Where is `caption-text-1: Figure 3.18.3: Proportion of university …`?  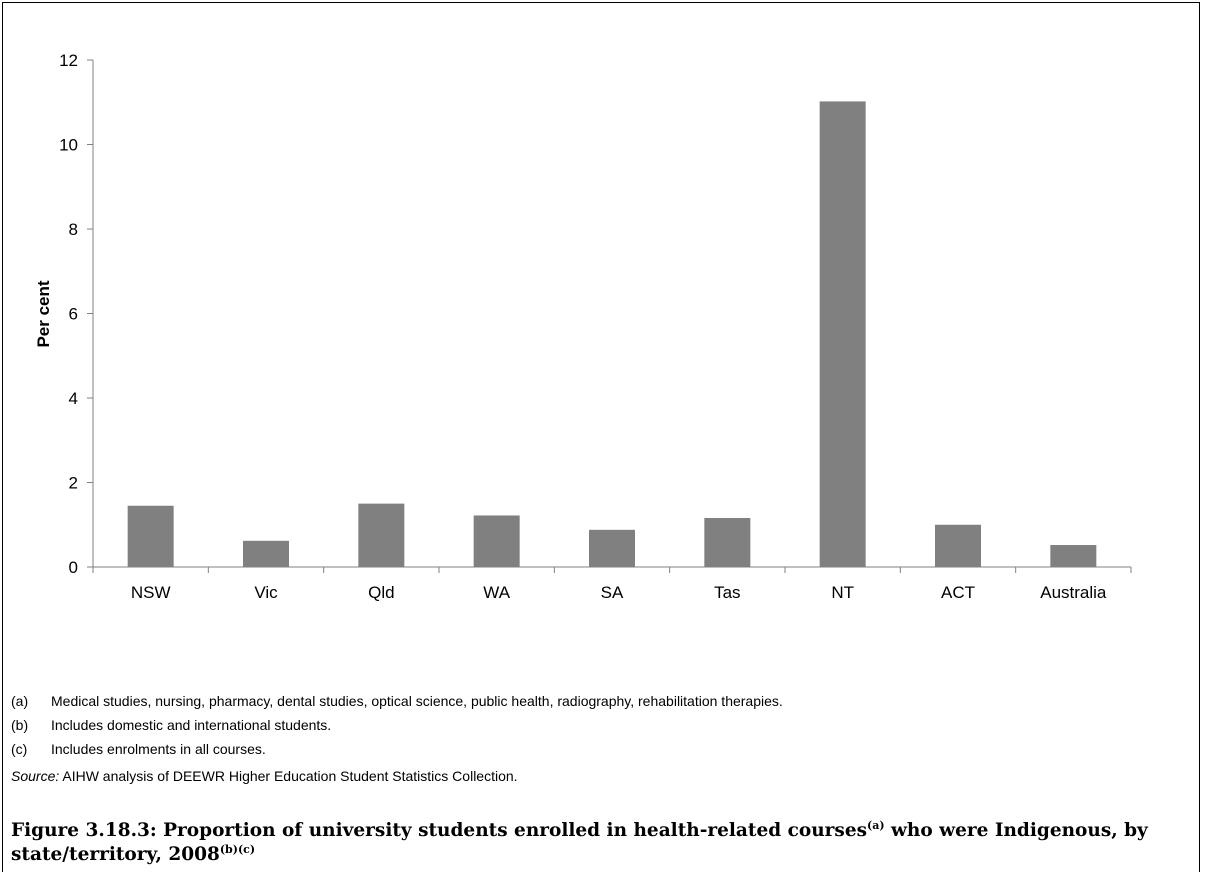 caption-text-1: Figure 3.18.3: Proportion of university … is located at coordinates (439, 830).